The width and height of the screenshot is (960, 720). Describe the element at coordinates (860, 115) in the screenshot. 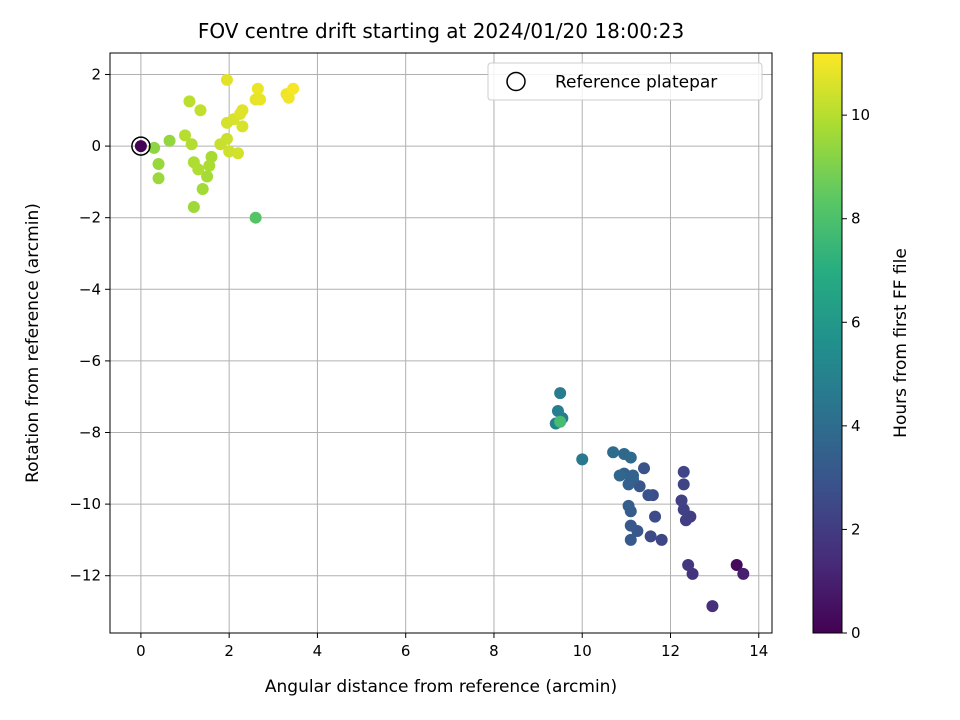

I see `colorbar-tick-label: 10` at that location.